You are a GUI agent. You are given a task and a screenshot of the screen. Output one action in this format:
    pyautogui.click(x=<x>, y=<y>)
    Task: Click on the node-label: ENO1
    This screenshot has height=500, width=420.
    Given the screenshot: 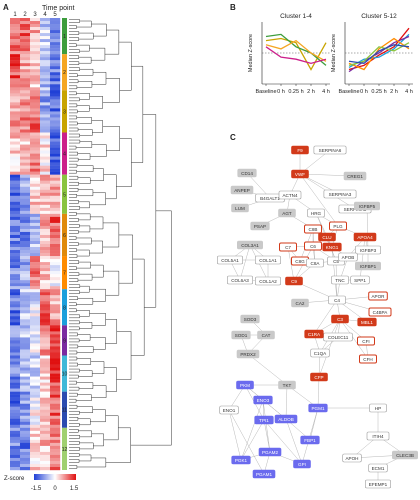 What is the action you would take?
    pyautogui.click(x=229, y=410)
    